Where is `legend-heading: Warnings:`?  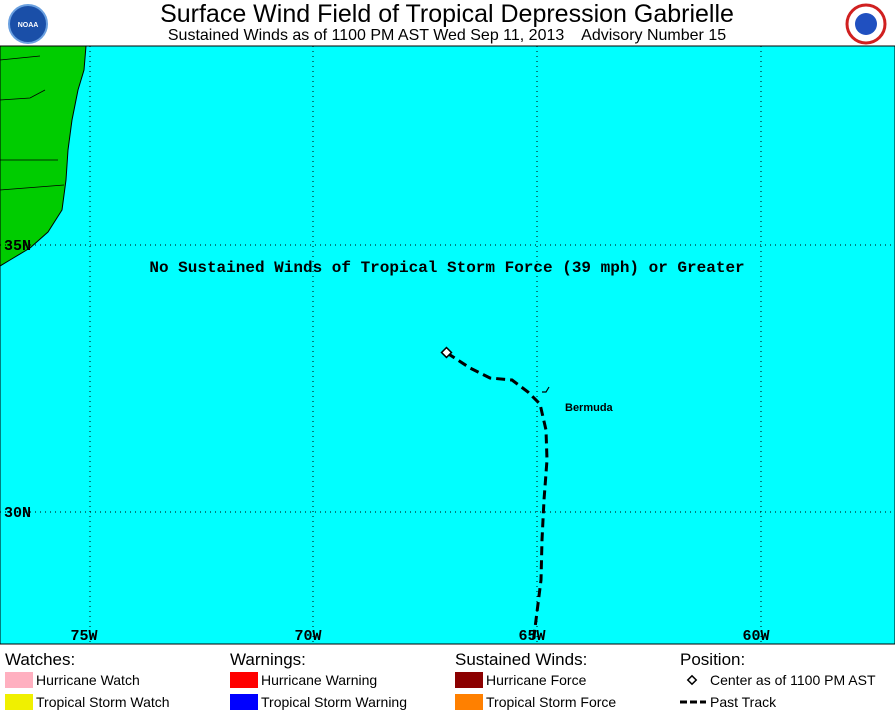
legend-heading: Warnings: is located at coordinates (268, 659).